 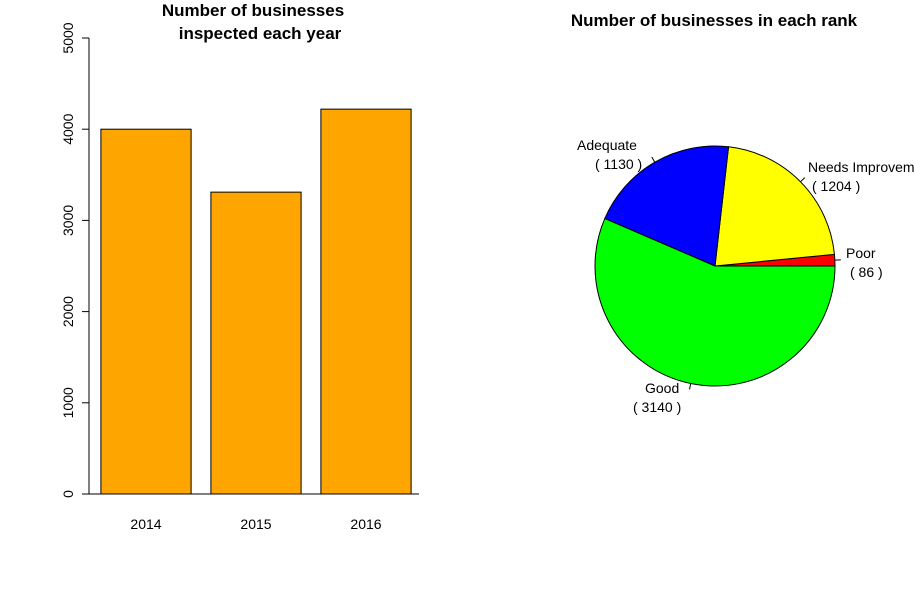 I want to click on pie-slices, so click(x=715, y=266).